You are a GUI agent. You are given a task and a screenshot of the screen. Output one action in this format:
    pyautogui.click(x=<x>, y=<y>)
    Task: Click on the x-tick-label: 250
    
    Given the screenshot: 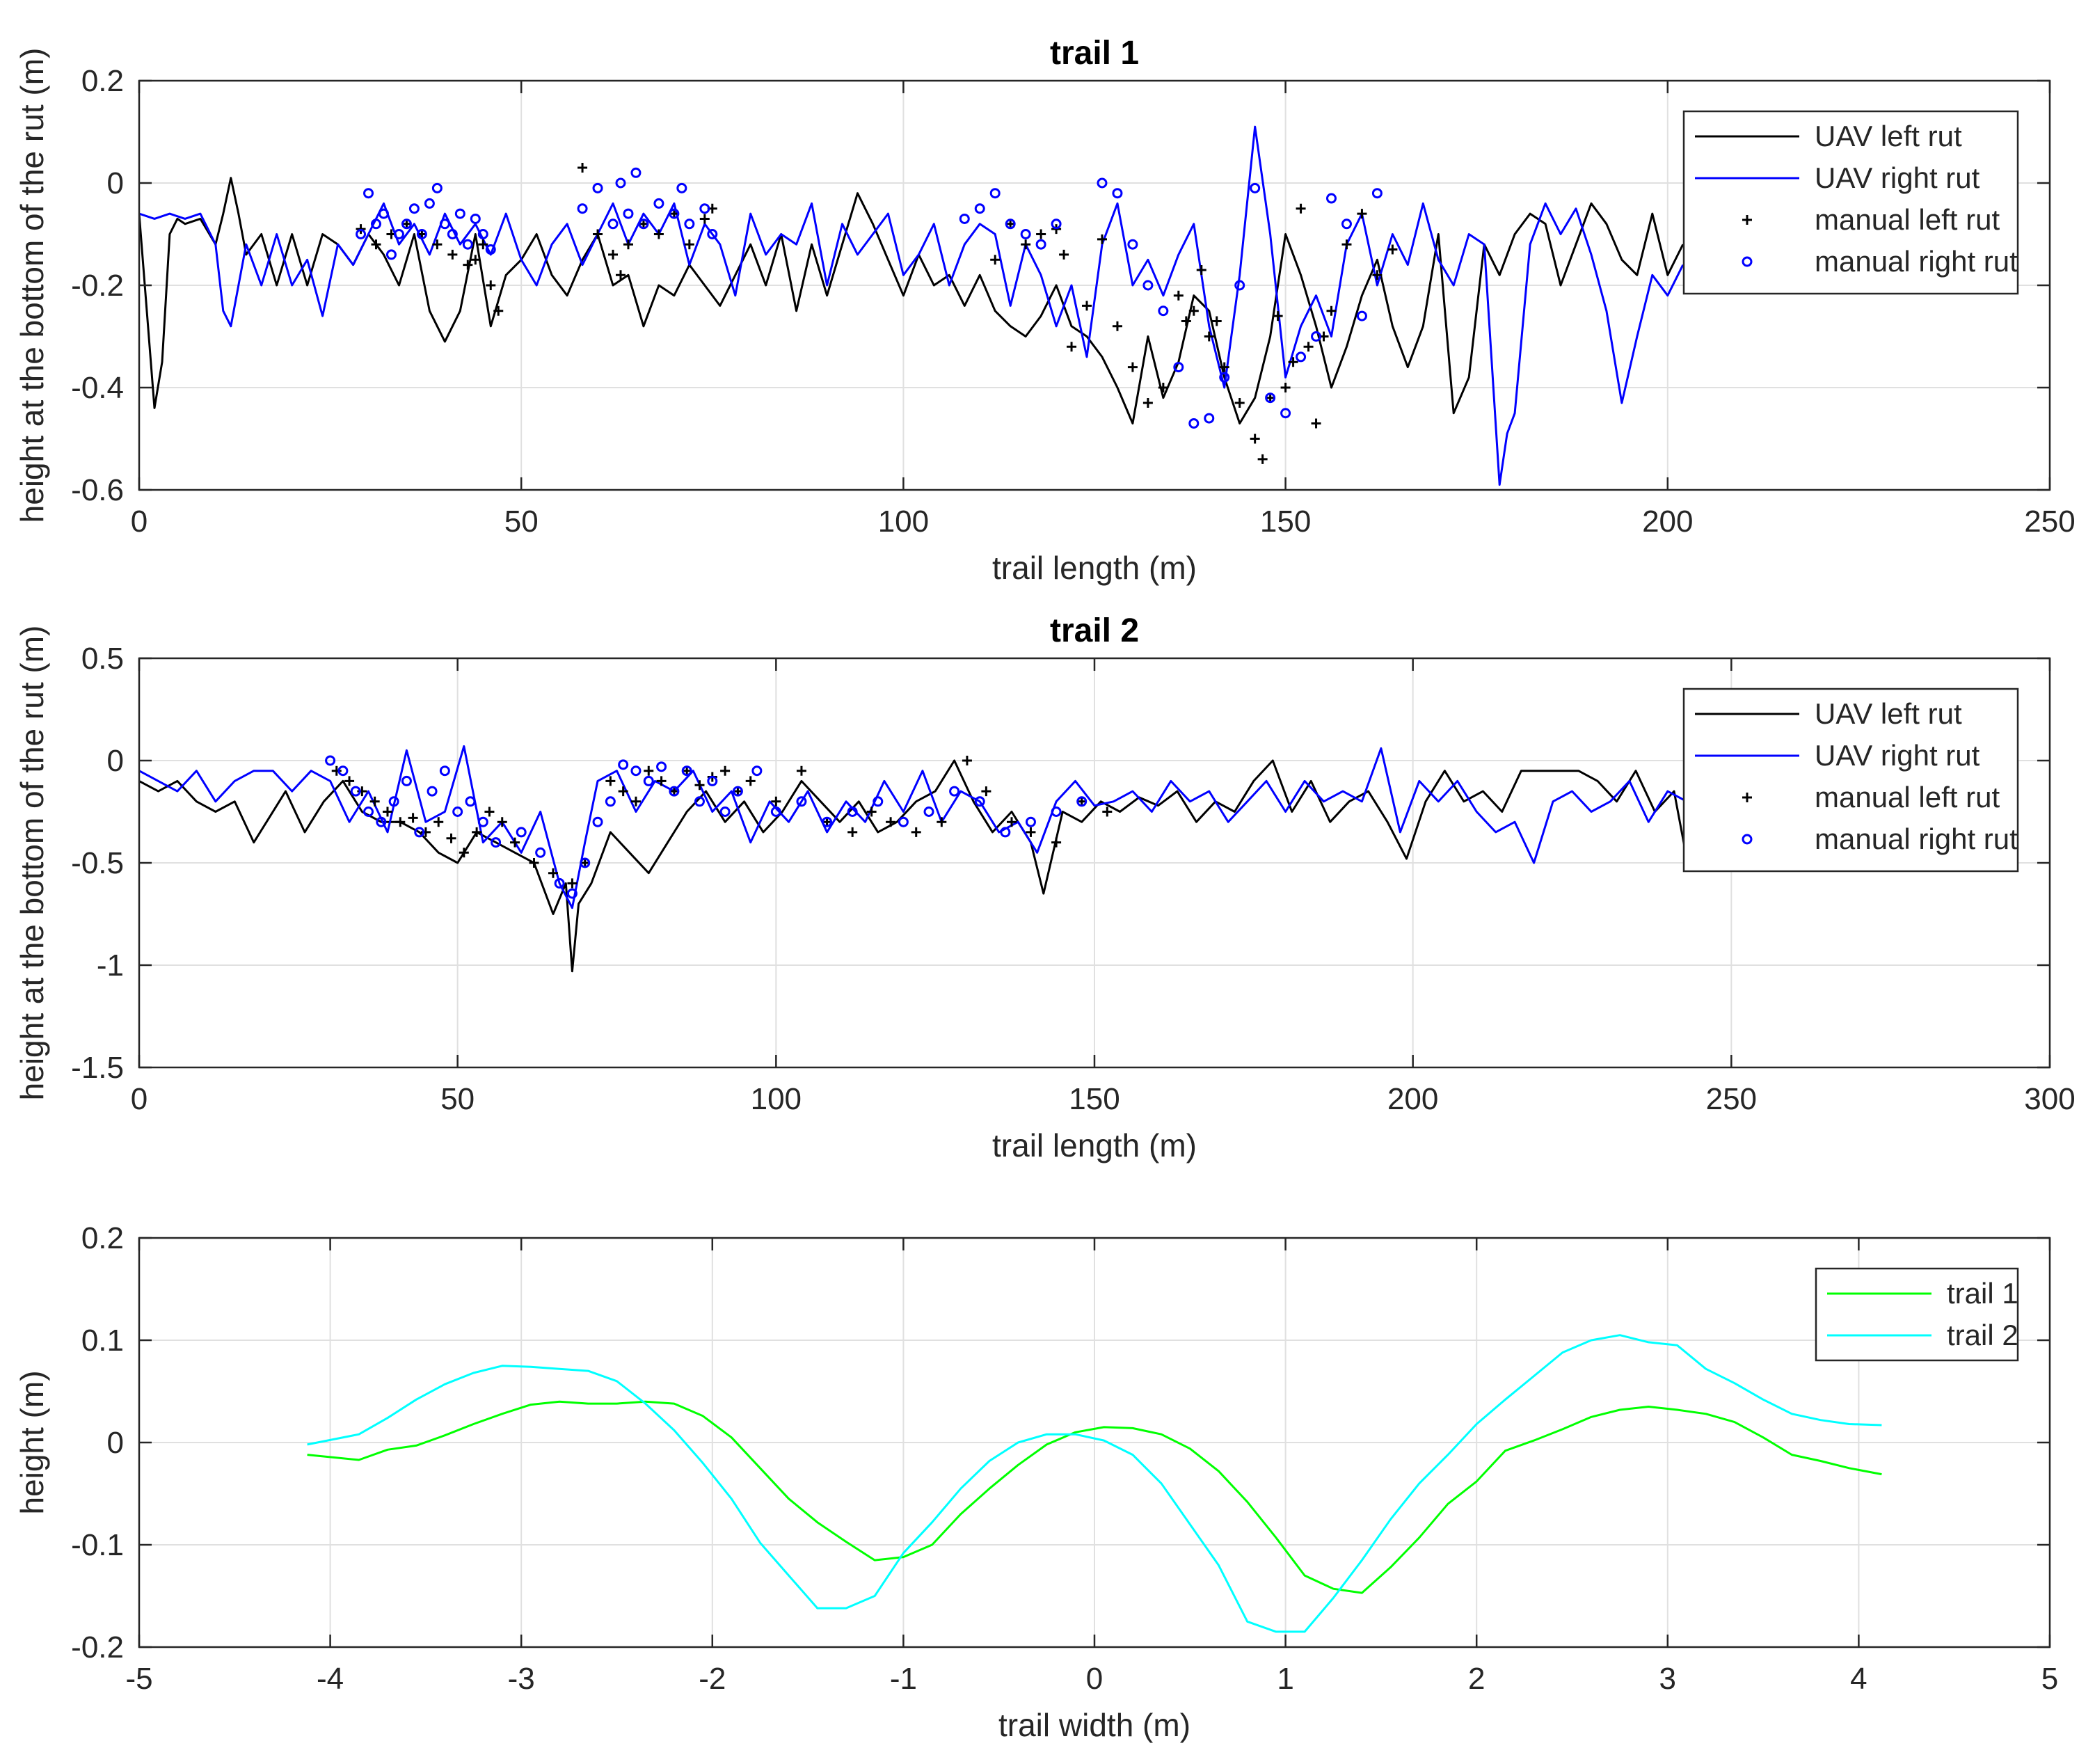 What is the action you would take?
    pyautogui.click(x=2049, y=521)
    